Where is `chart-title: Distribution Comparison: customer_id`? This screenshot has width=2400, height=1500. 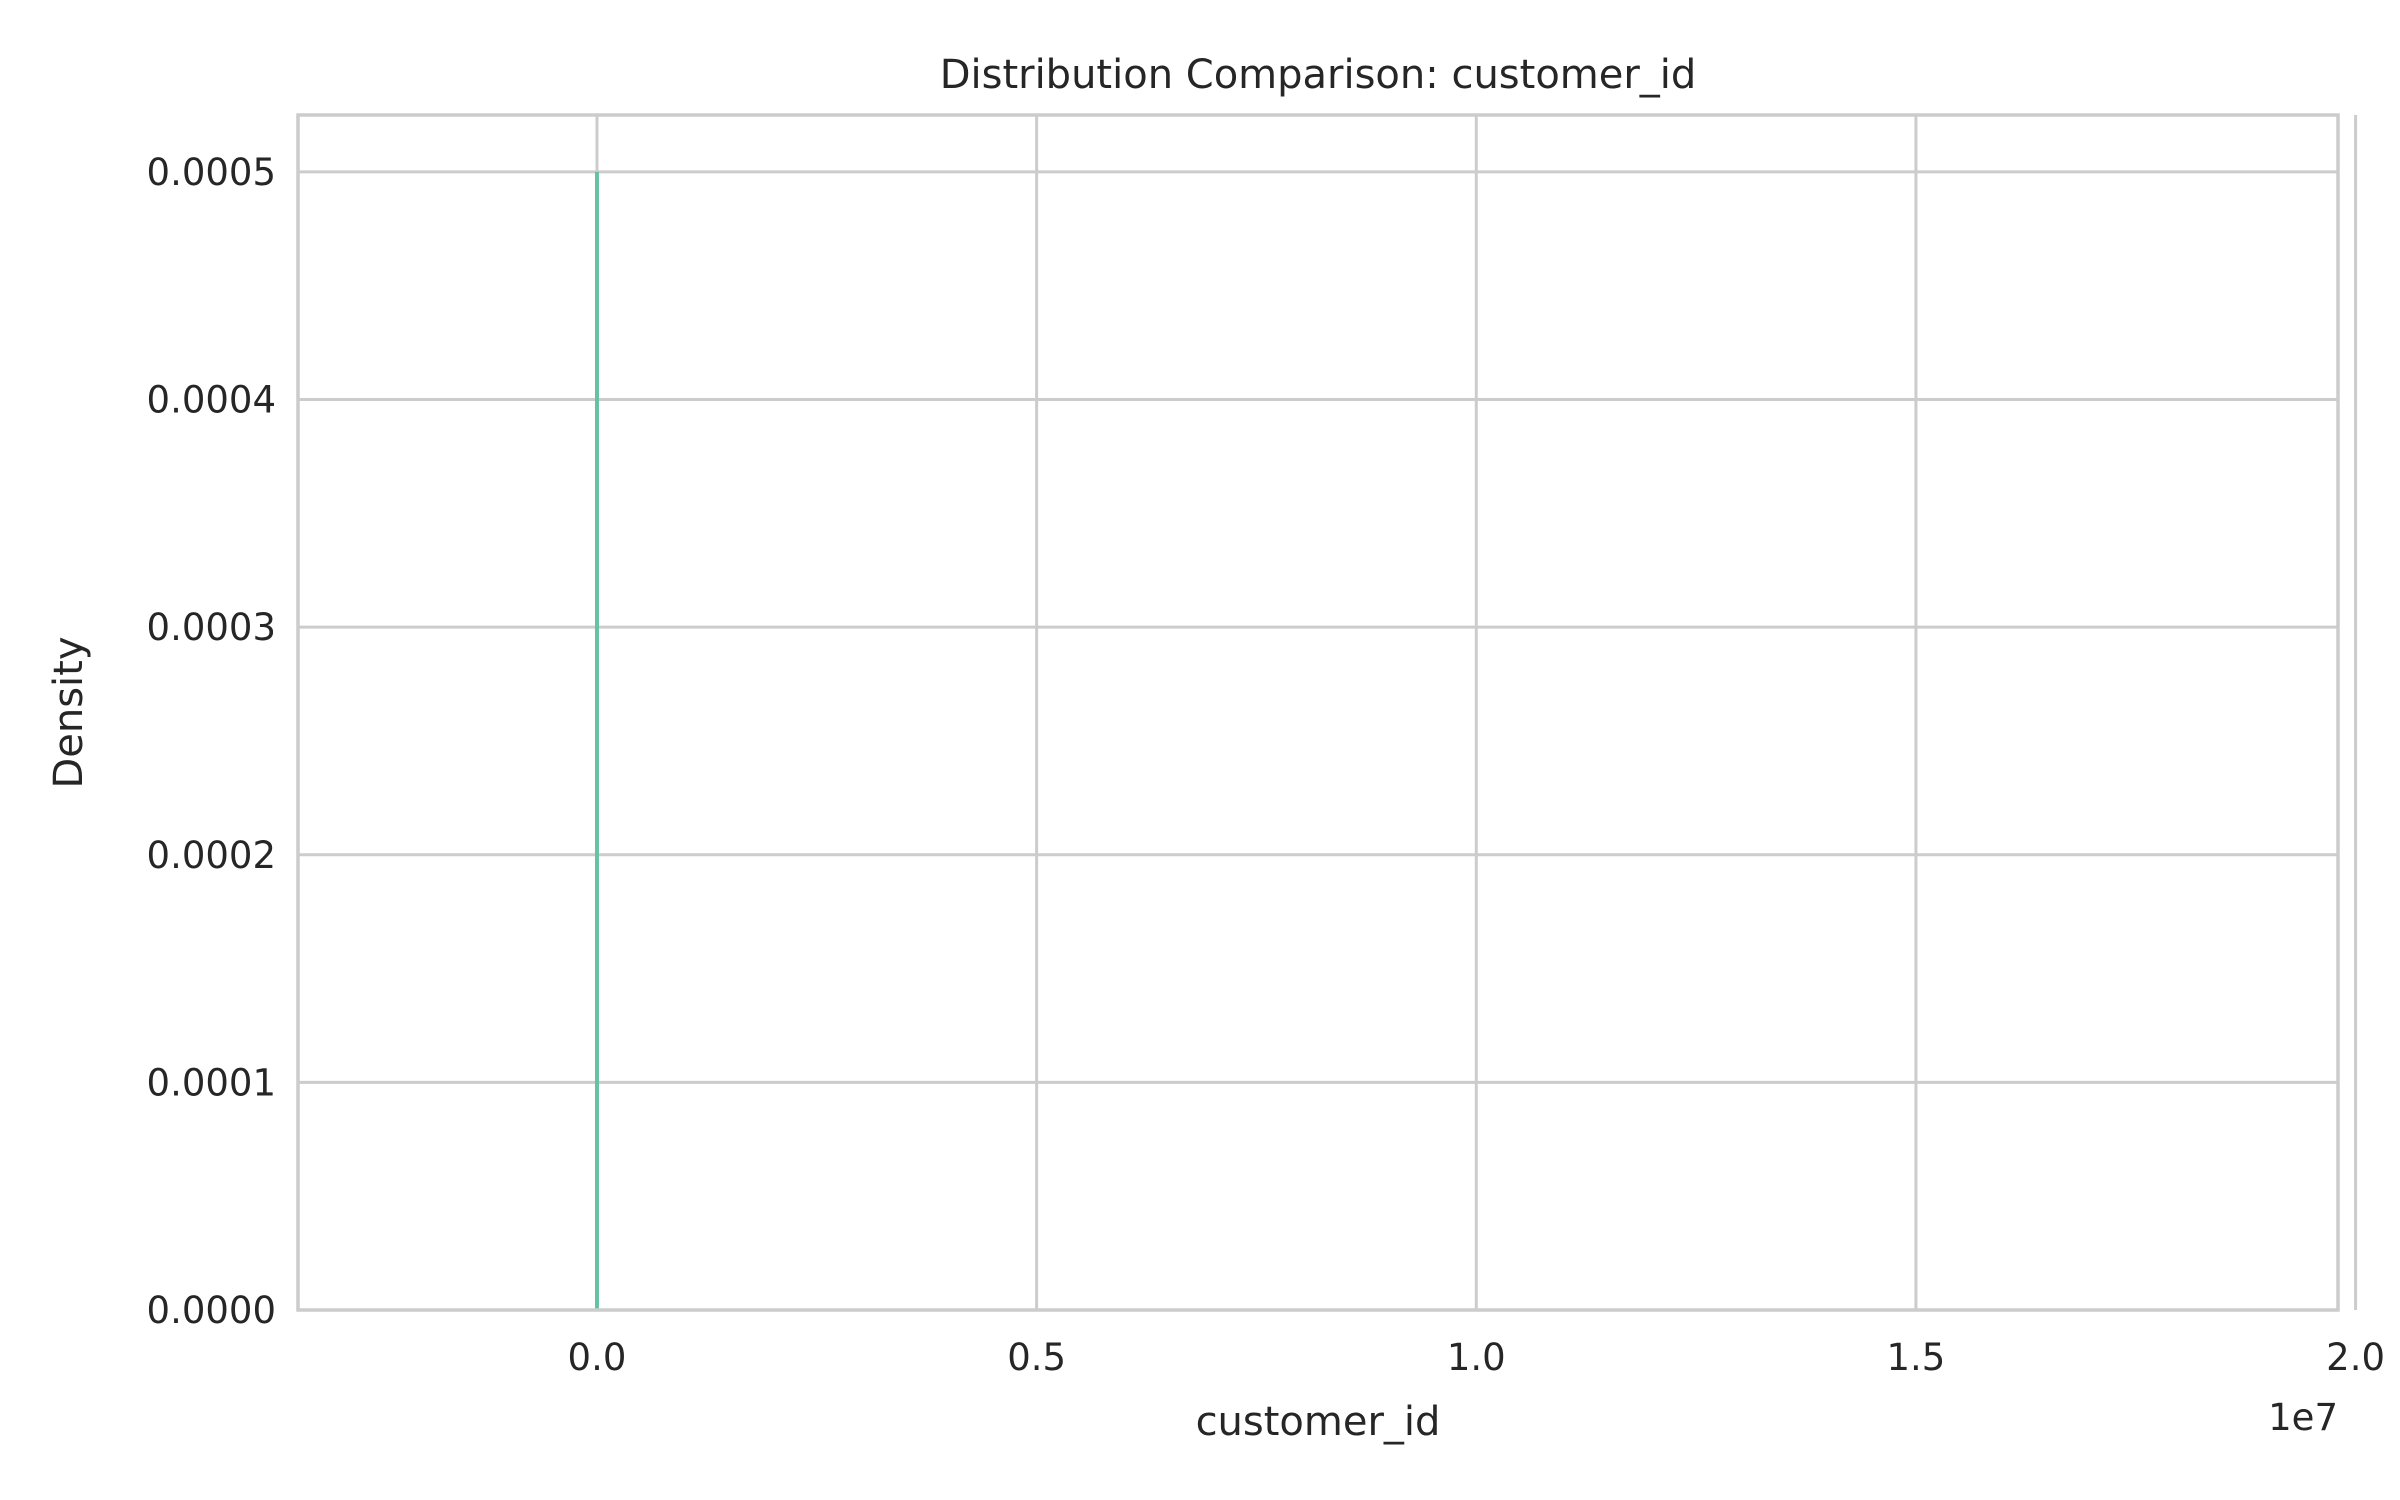
chart-title: Distribution Comparison: customer_id is located at coordinates (1318, 75).